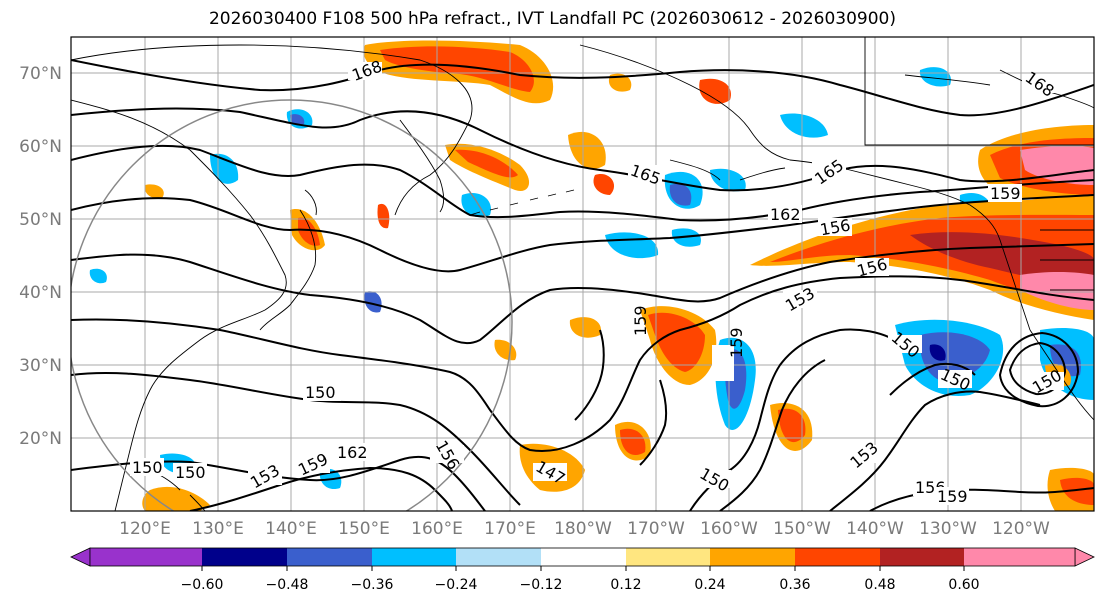 The image size is (1105, 604). Describe the element at coordinates (364, 529) in the screenshot. I see `lon-label: 150°E` at that location.